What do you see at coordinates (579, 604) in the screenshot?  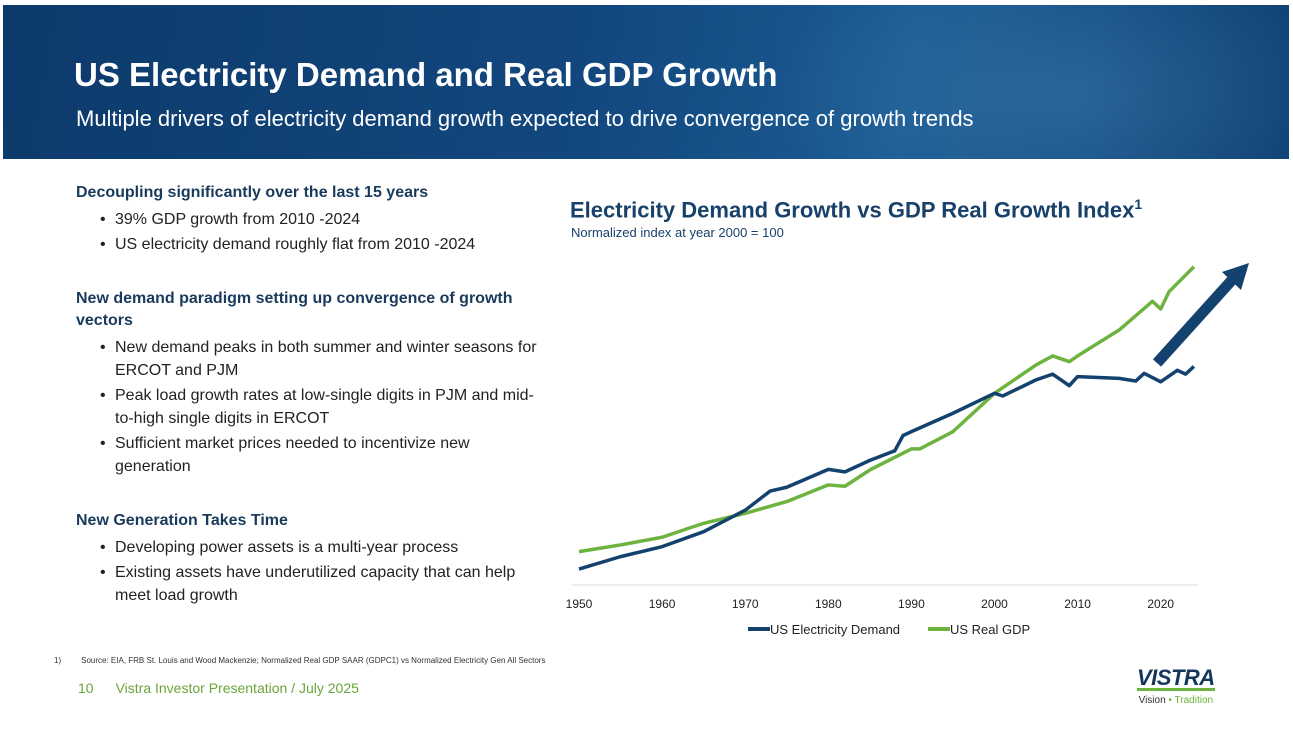 I see `x-tick-label: 1950` at bounding box center [579, 604].